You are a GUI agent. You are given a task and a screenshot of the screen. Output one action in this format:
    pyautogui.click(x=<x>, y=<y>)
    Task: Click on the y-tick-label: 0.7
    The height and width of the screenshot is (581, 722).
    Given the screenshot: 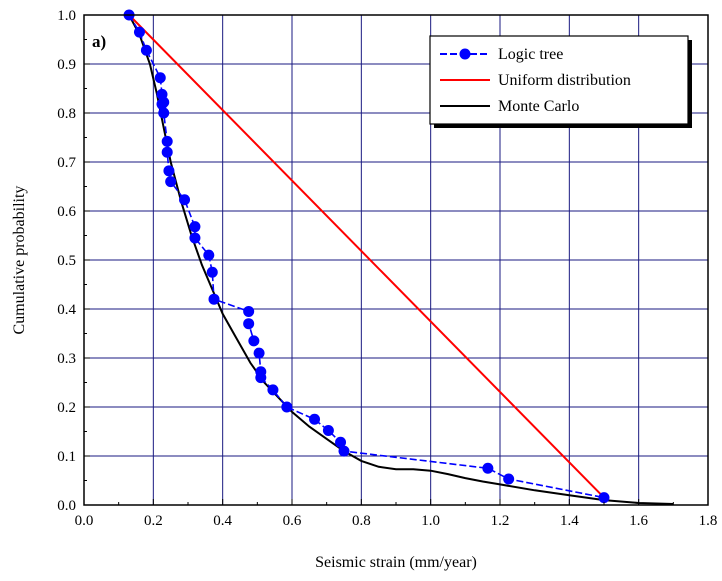 What is the action you would take?
    pyautogui.click(x=66, y=163)
    